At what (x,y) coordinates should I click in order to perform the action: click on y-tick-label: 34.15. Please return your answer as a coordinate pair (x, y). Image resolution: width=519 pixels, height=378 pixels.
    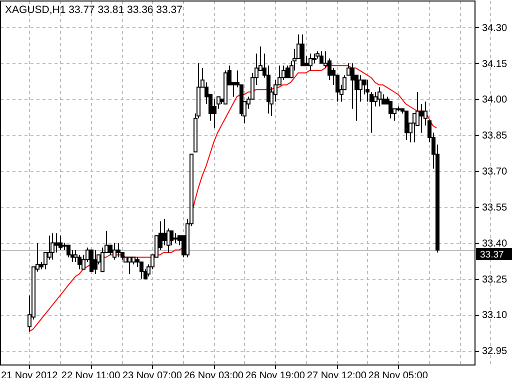
    Looking at the image, I should click on (495, 64).